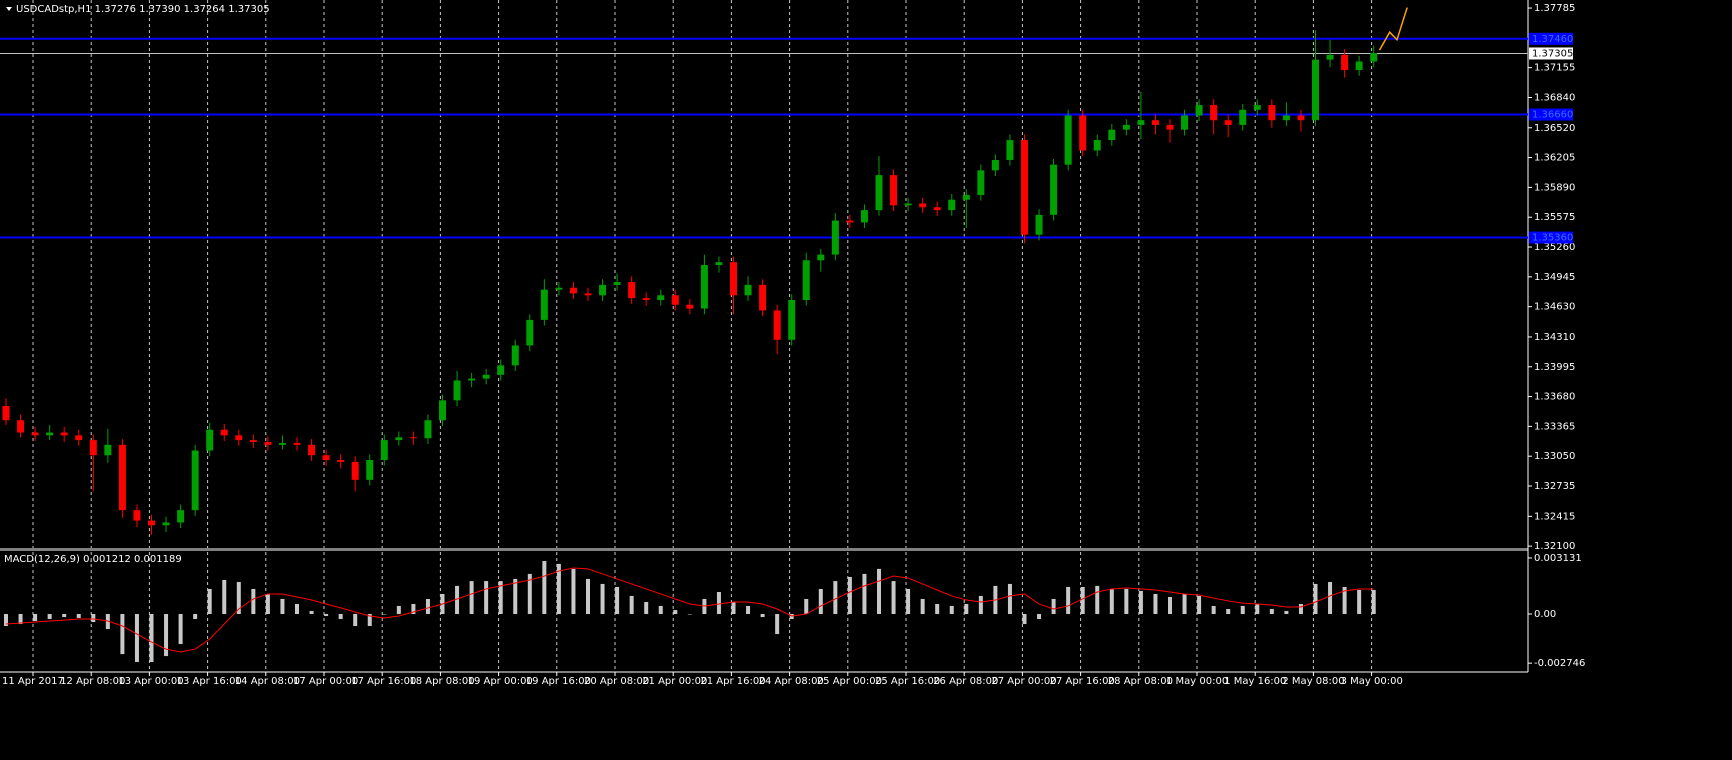 This screenshot has width=1732, height=760. I want to click on x-tick-label: 13 Apr 16:00, so click(209, 681).